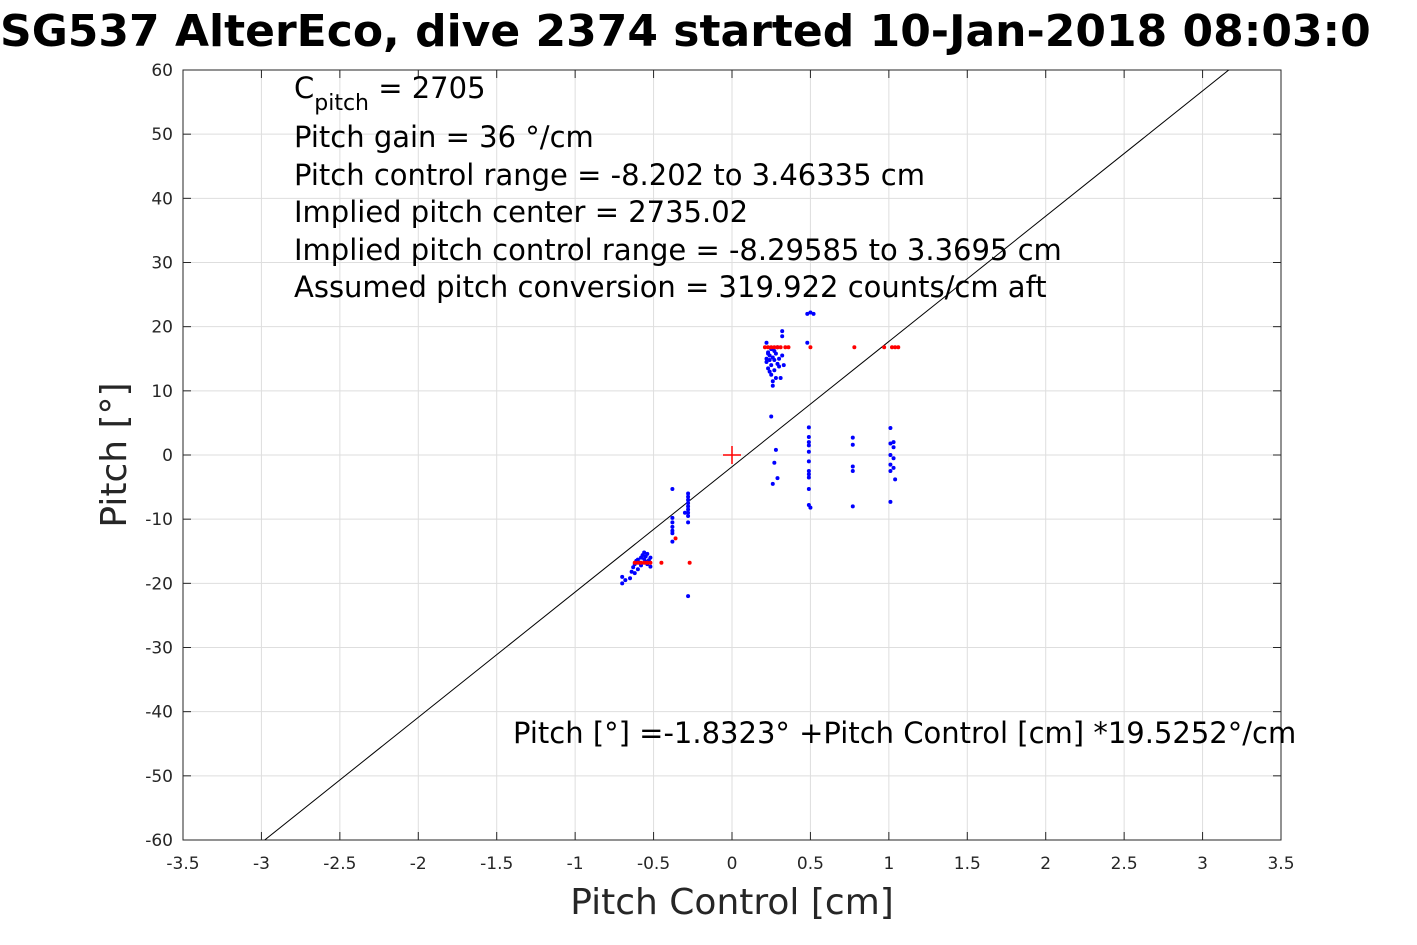 This screenshot has width=1417, height=945. Describe the element at coordinates (732, 902) in the screenshot. I see `x-axis-label: Pitch Control [cm]` at that location.